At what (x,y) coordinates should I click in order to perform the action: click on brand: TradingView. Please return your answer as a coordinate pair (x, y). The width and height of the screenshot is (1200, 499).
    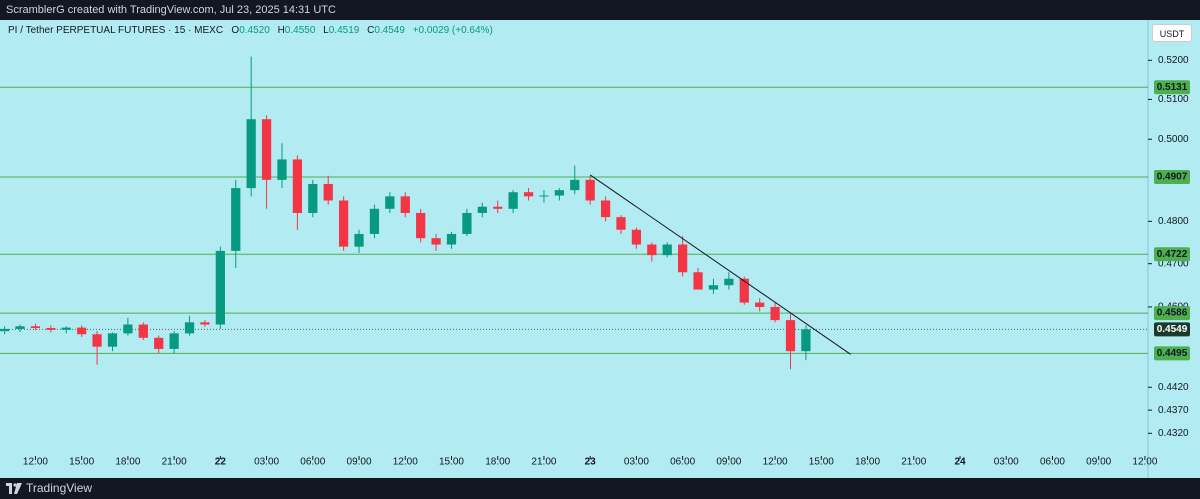
    Looking at the image, I should click on (59, 488).